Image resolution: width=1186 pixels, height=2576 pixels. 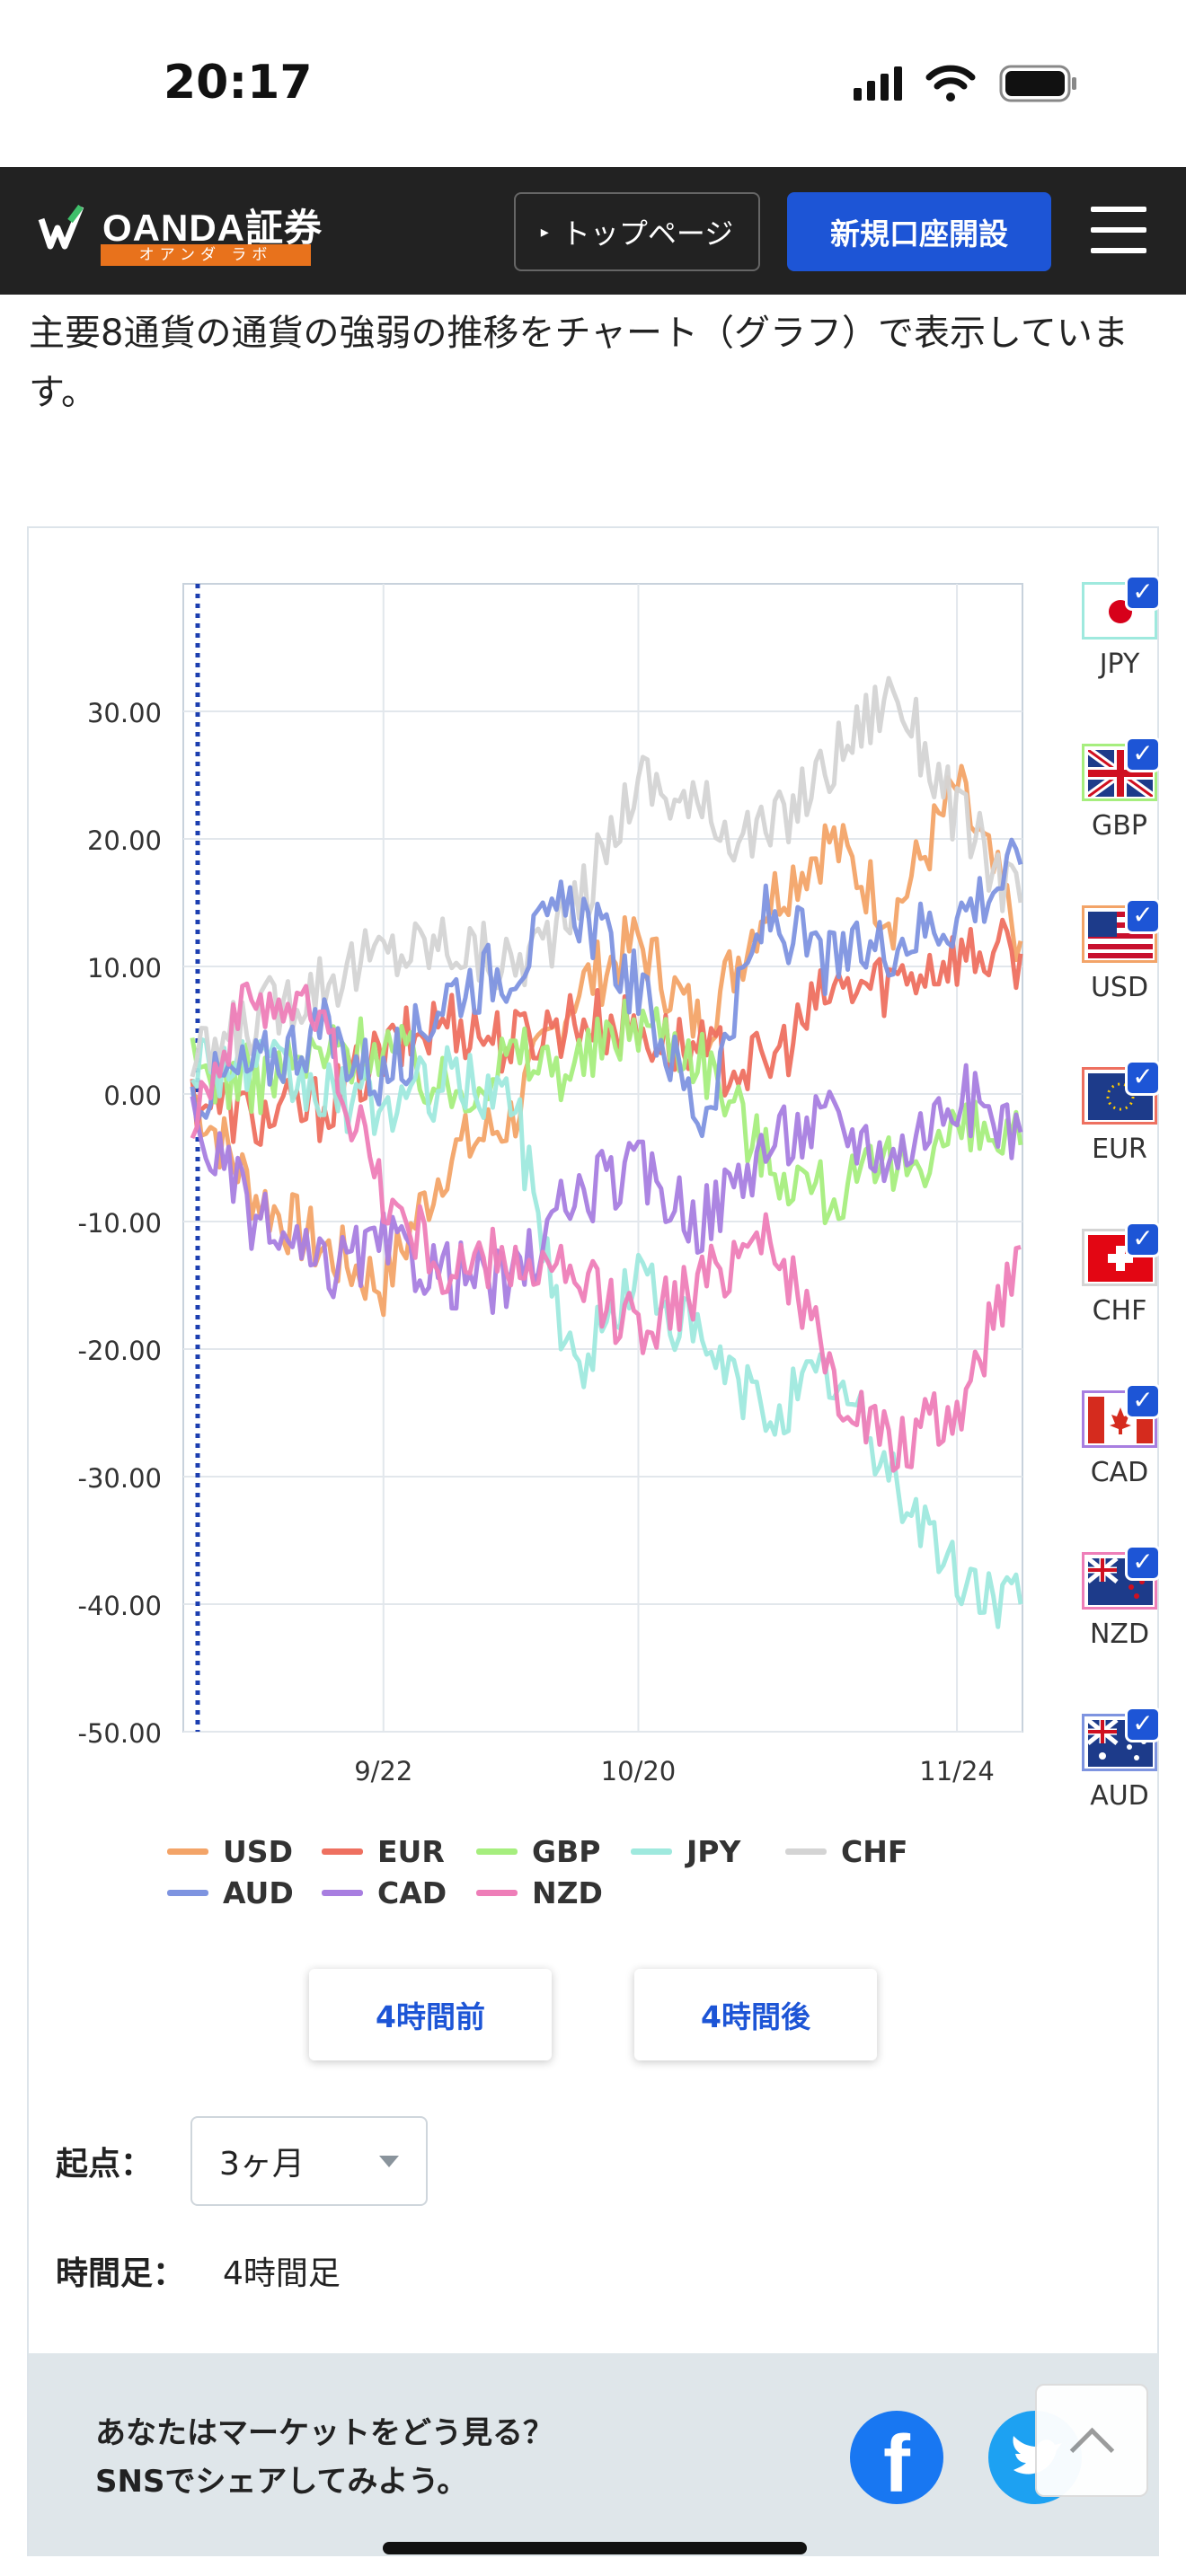 What do you see at coordinates (595, 2548) in the screenshot?
I see `home-indicator` at bounding box center [595, 2548].